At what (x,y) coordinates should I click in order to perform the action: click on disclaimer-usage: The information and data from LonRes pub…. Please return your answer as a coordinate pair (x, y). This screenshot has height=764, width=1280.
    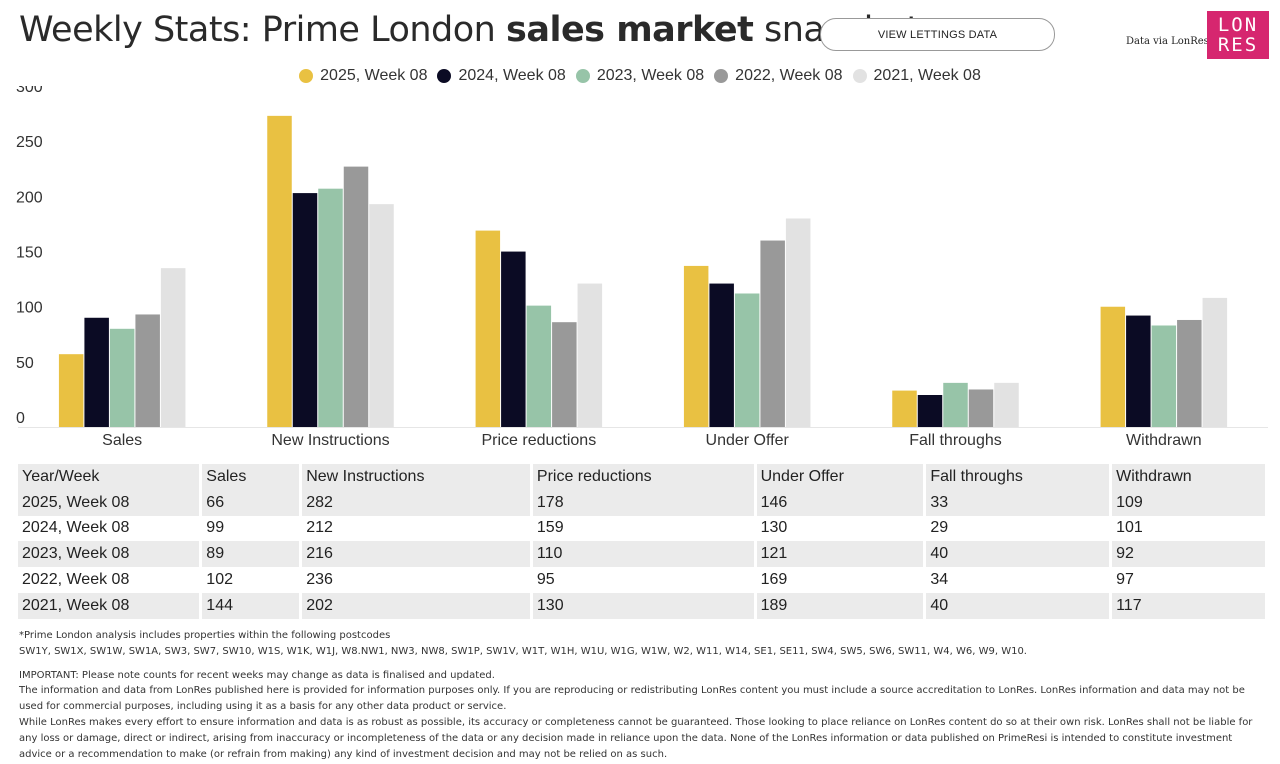
    Looking at the image, I should click on (632, 699).